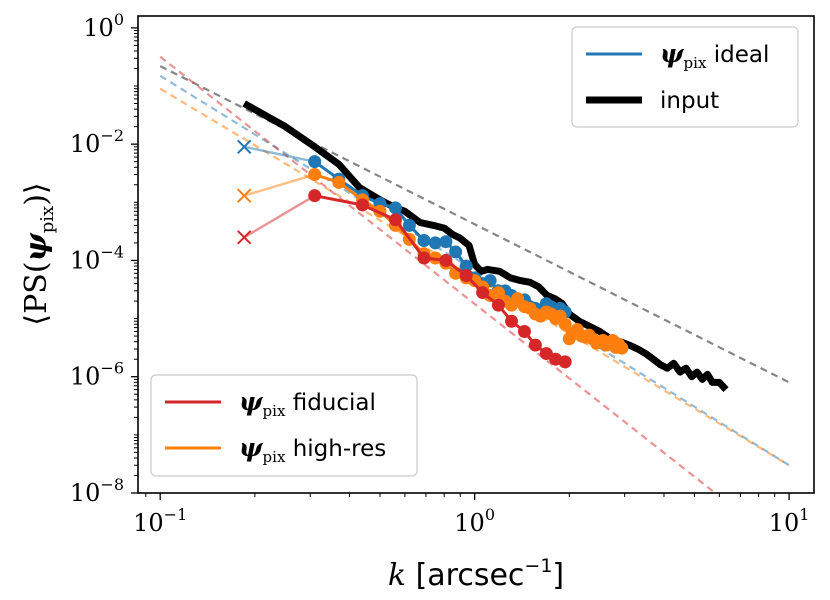 The height and width of the screenshot is (600, 830). I want to click on y-axis-ticks: 10⁰ 10⁻² 10⁻⁴ 10⁻⁶ 10⁻⁸, so click(104, 258).